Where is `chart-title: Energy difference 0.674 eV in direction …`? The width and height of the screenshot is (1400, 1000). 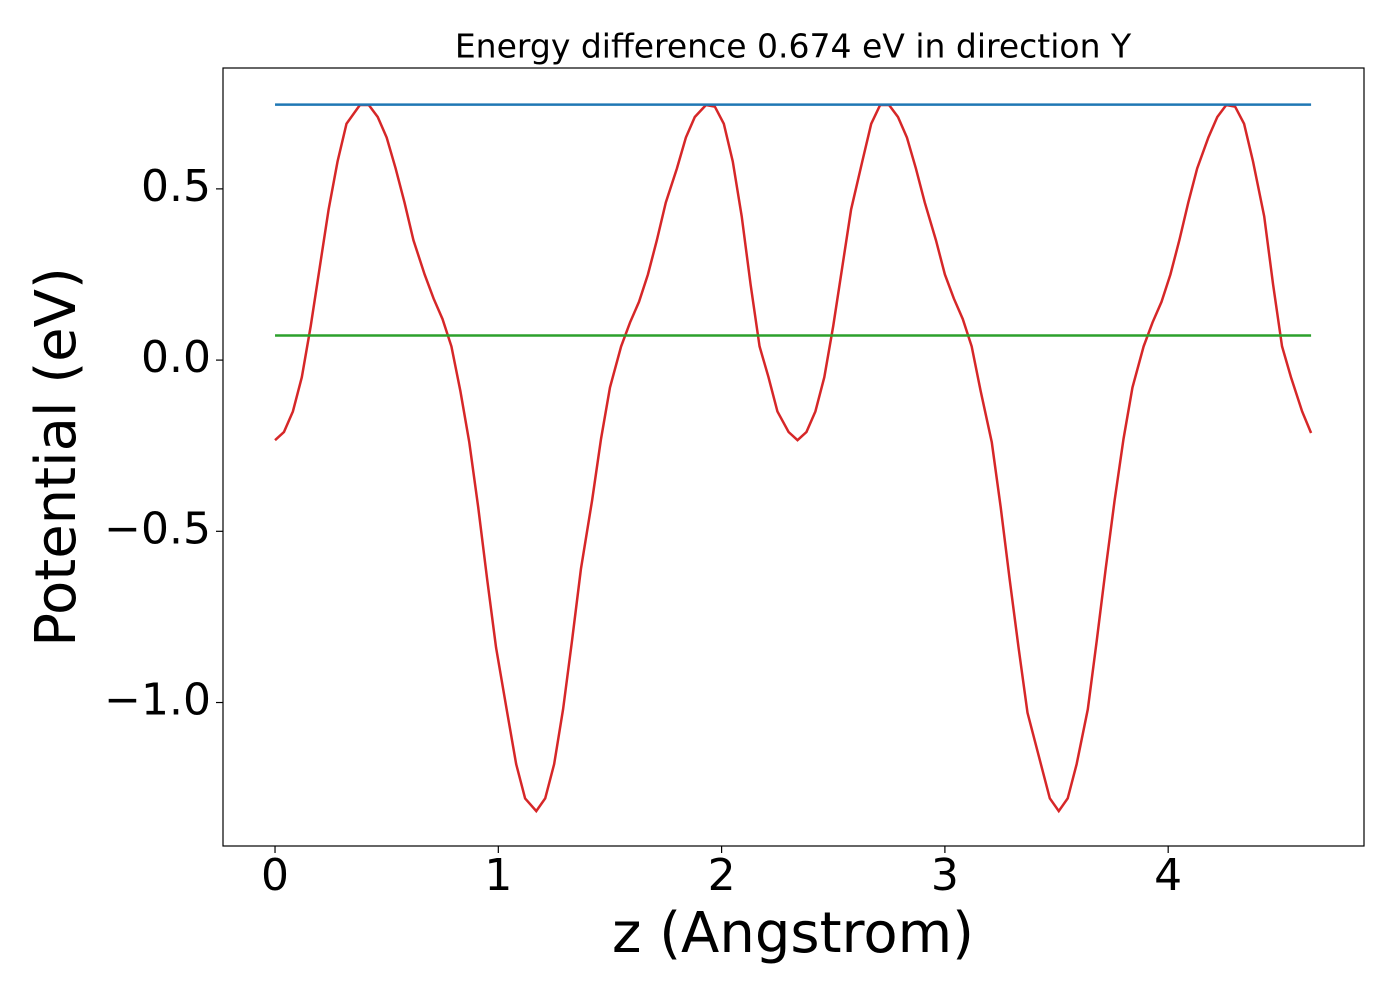
chart-title: Energy difference 0.674 eV in direction … is located at coordinates (793, 46).